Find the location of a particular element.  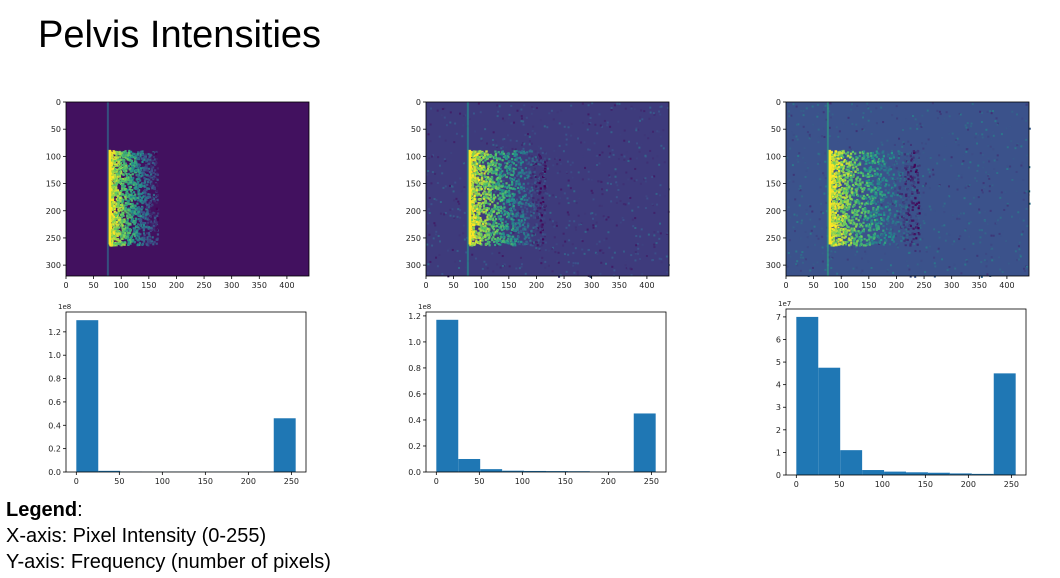

x-tick-label: 400 is located at coordinates (646, 285).